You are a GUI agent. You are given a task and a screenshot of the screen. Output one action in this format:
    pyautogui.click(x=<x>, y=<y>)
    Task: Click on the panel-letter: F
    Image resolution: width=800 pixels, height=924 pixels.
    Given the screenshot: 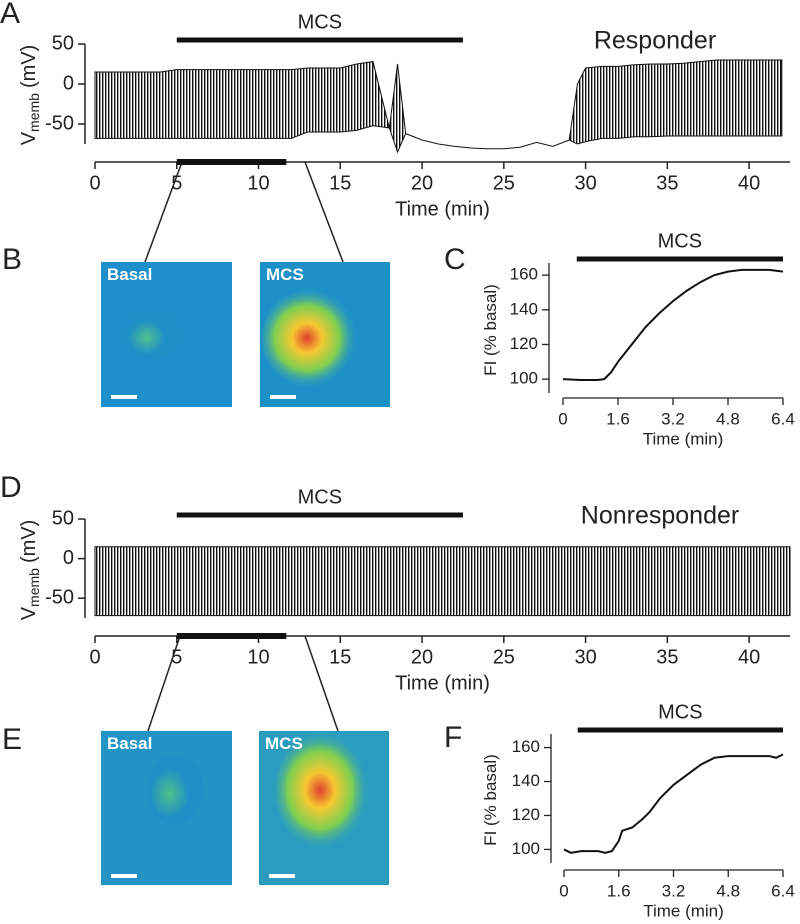 What is the action you would take?
    pyautogui.click(x=453, y=737)
    